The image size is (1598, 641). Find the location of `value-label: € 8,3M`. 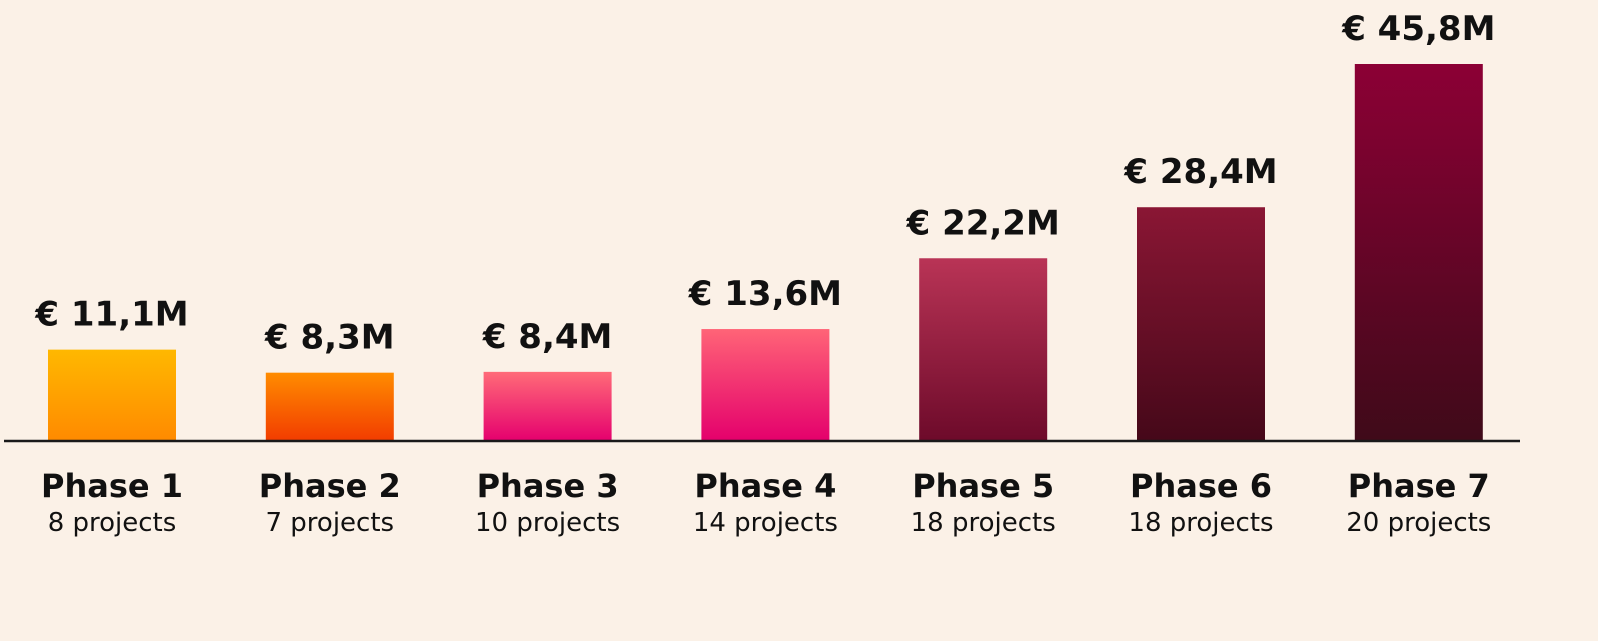

value-label: € 8,3M is located at coordinates (329, 338).